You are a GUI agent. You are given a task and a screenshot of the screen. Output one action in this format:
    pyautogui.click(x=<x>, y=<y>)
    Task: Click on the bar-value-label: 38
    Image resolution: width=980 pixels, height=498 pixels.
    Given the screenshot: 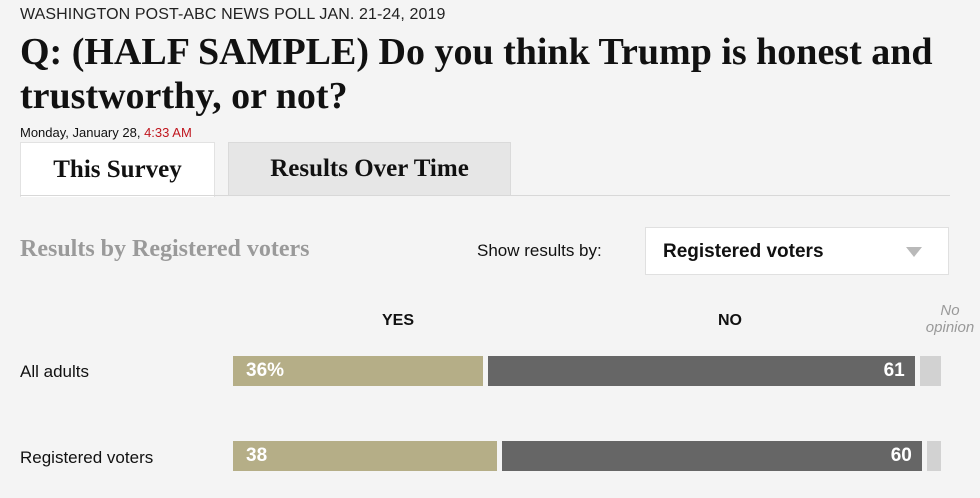 What is the action you would take?
    pyautogui.click(x=257, y=455)
    